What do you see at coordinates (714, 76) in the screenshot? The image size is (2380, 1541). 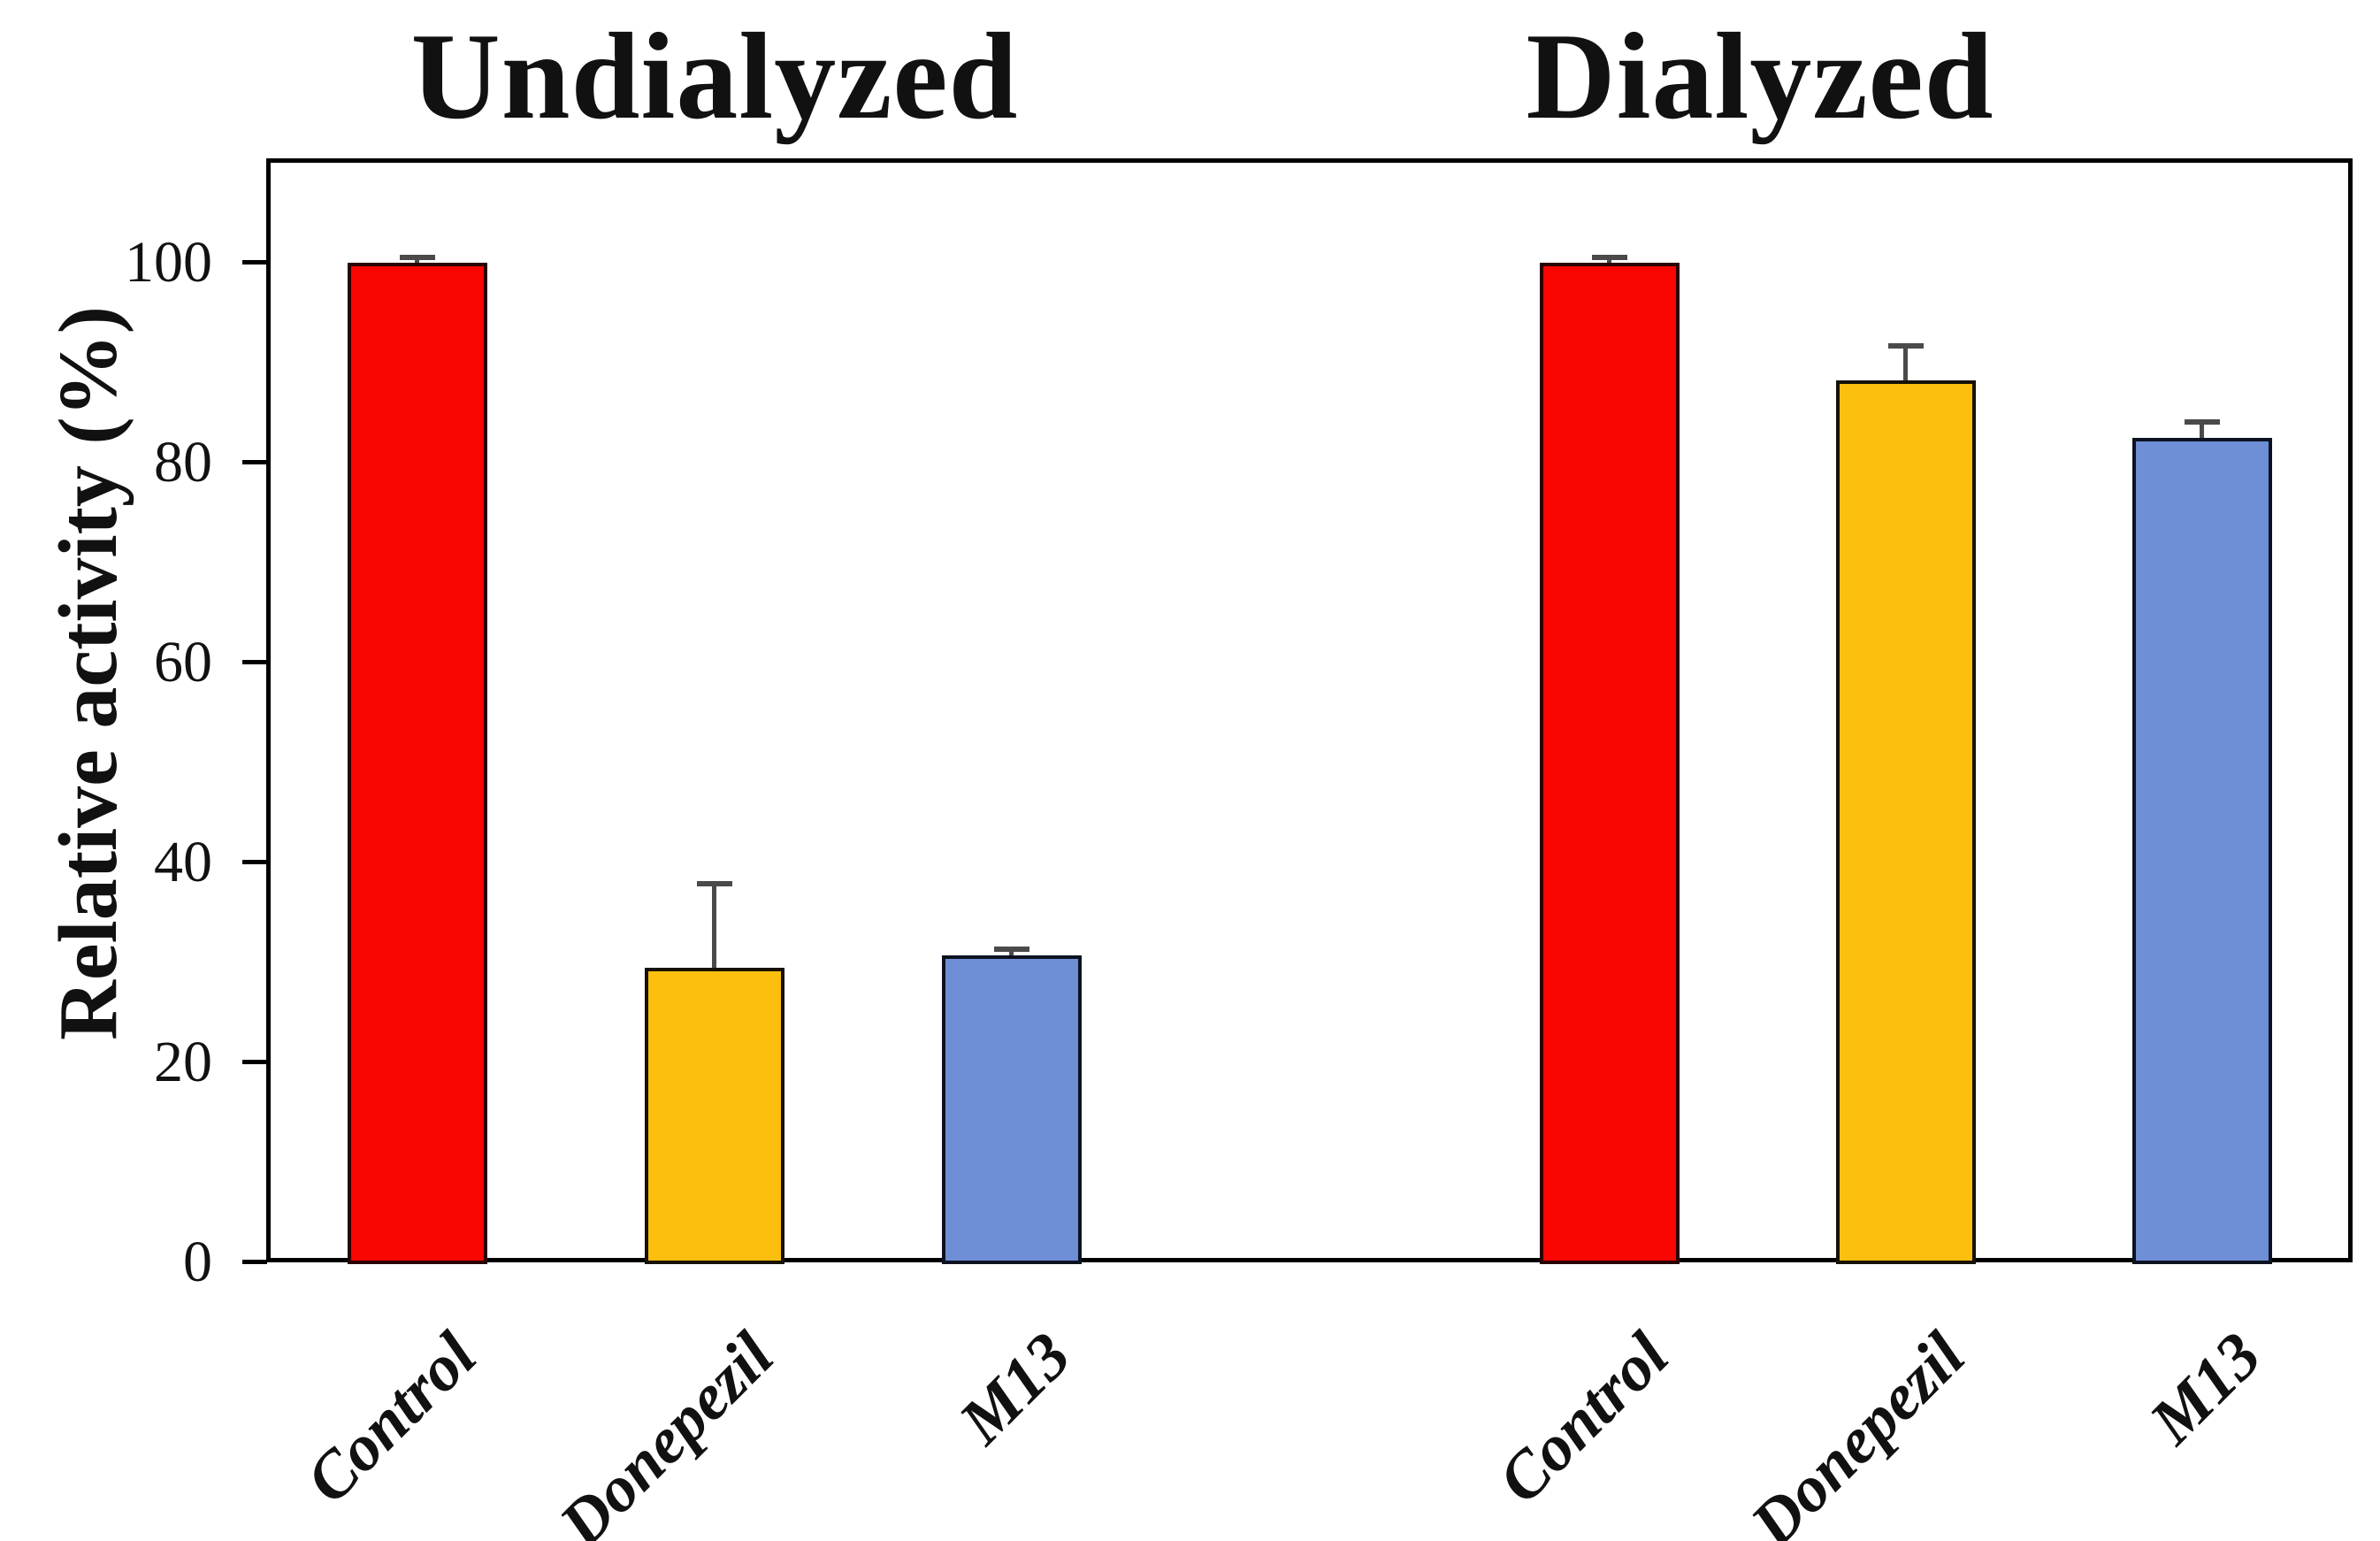 I see `left-panel-title: Undialyzed` at bounding box center [714, 76].